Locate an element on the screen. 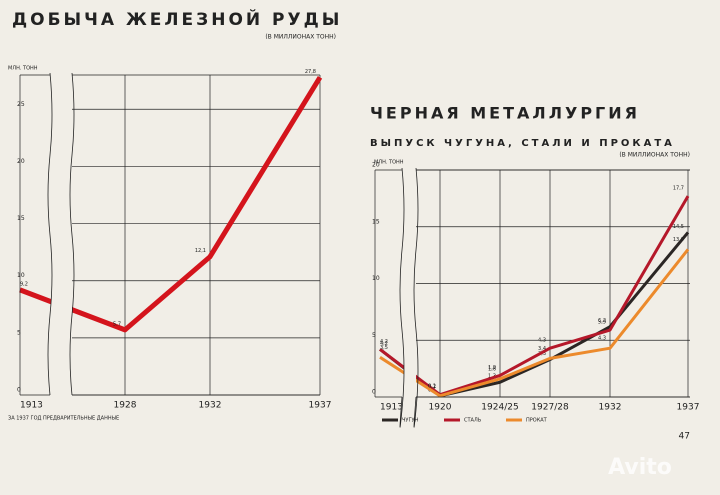 The width and height of the screenshot is (720, 495). value-label: 5,9 is located at coordinates (602, 323).